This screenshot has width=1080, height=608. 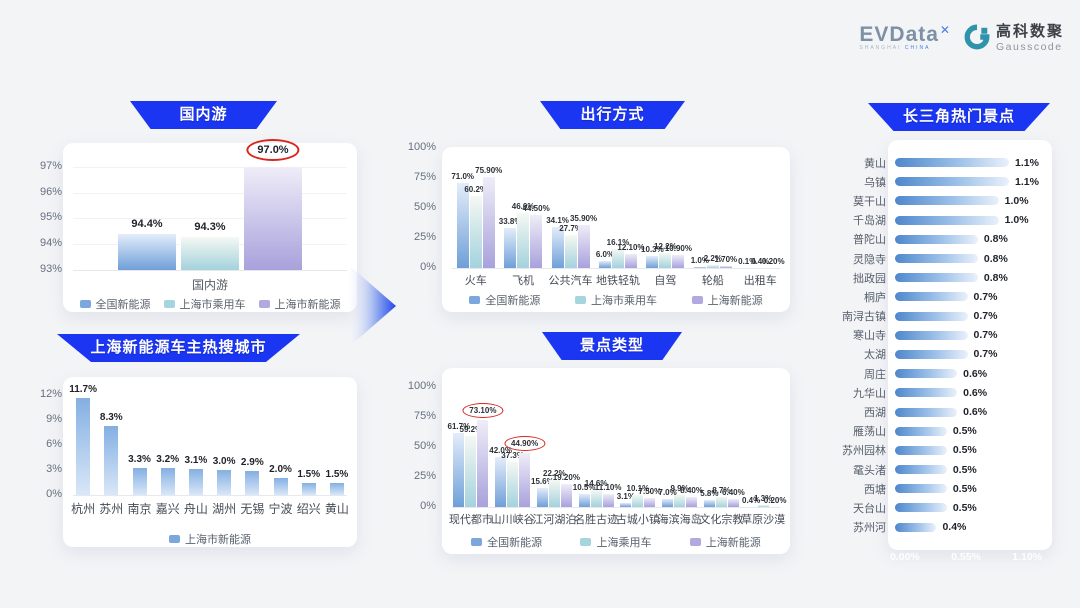 I want to click on bar-value-label: 10.90%, so click(x=678, y=248).